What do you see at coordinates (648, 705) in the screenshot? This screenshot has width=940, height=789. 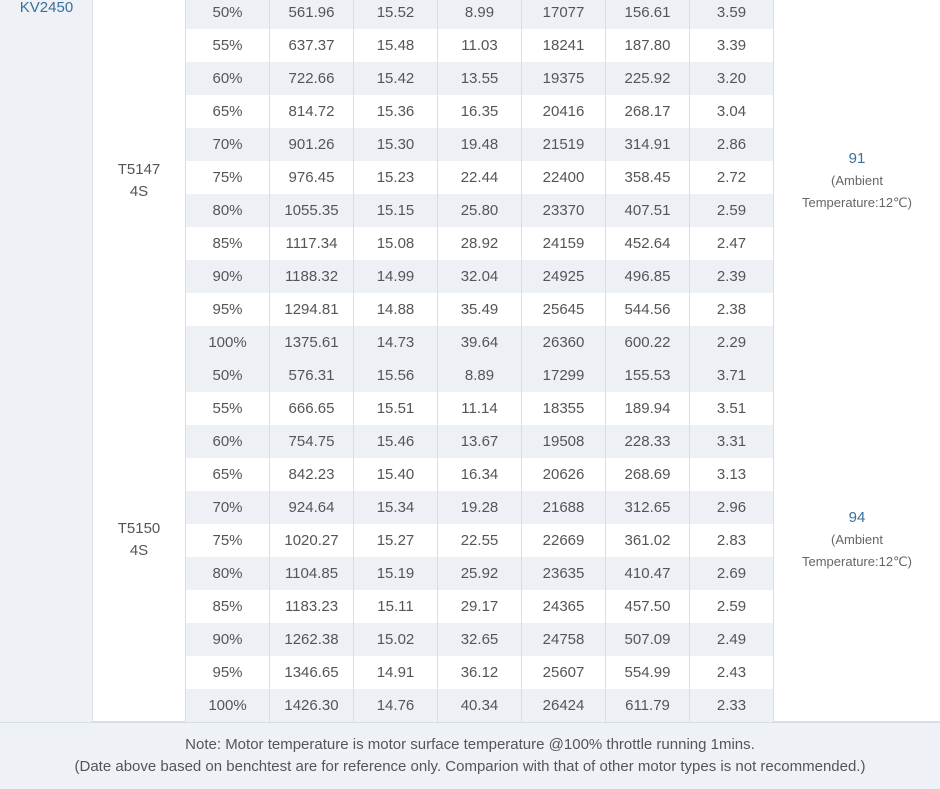 I see `power-cell: 611.79` at bounding box center [648, 705].